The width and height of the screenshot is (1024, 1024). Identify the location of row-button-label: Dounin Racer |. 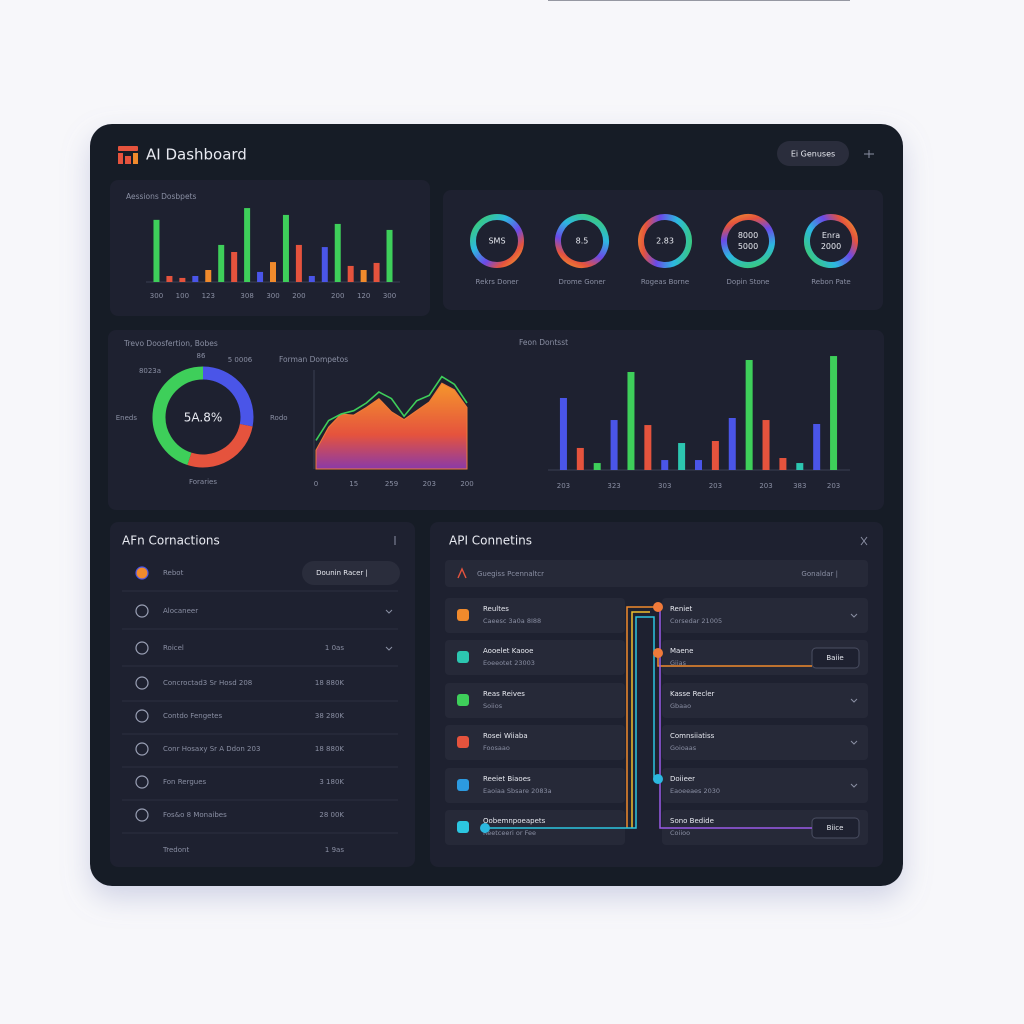
(342, 573).